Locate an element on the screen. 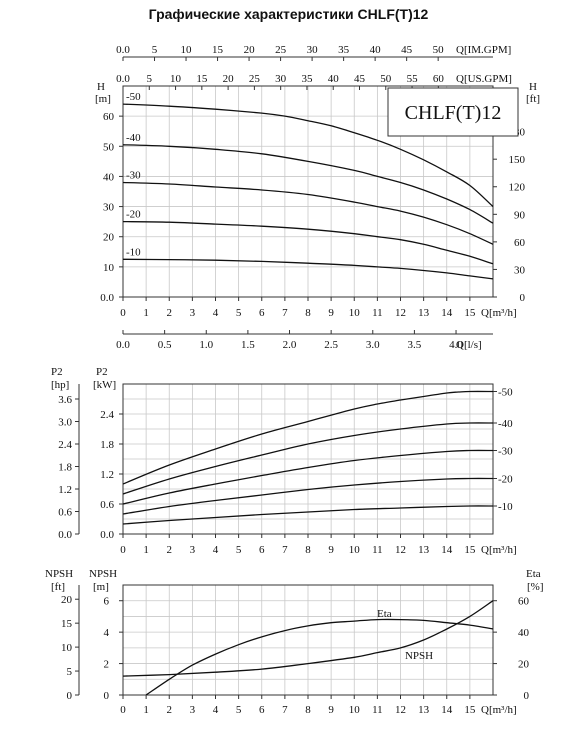 The height and width of the screenshot is (740, 577). y-axis-unit: [m] is located at coordinates (103, 99).